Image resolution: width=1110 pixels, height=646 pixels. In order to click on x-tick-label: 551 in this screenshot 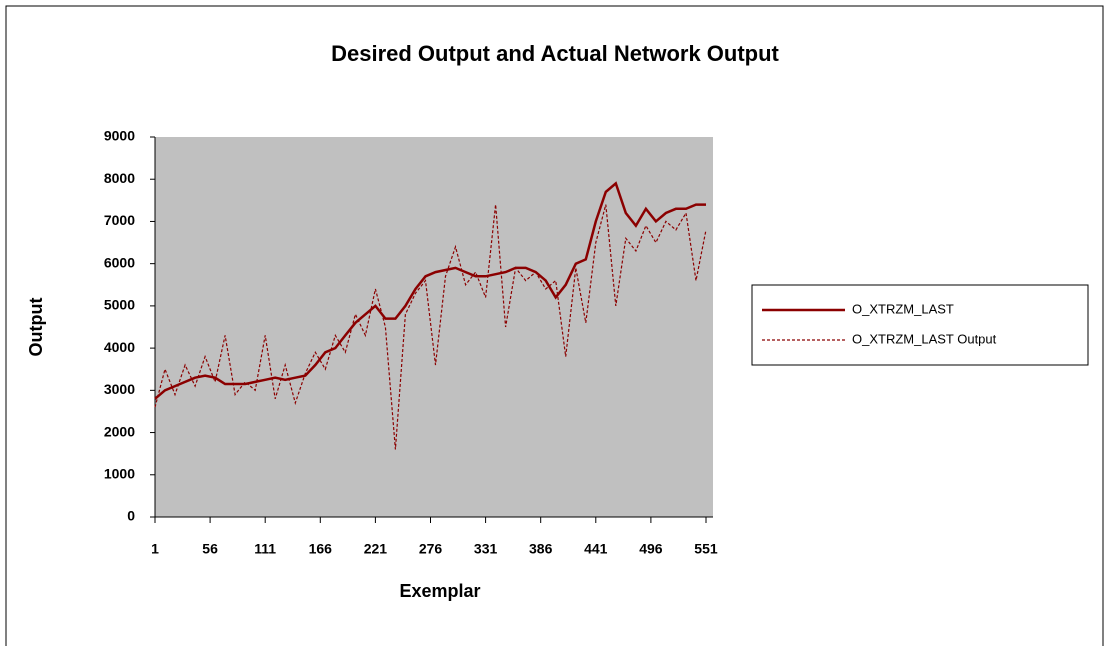, I will do `click(706, 549)`.